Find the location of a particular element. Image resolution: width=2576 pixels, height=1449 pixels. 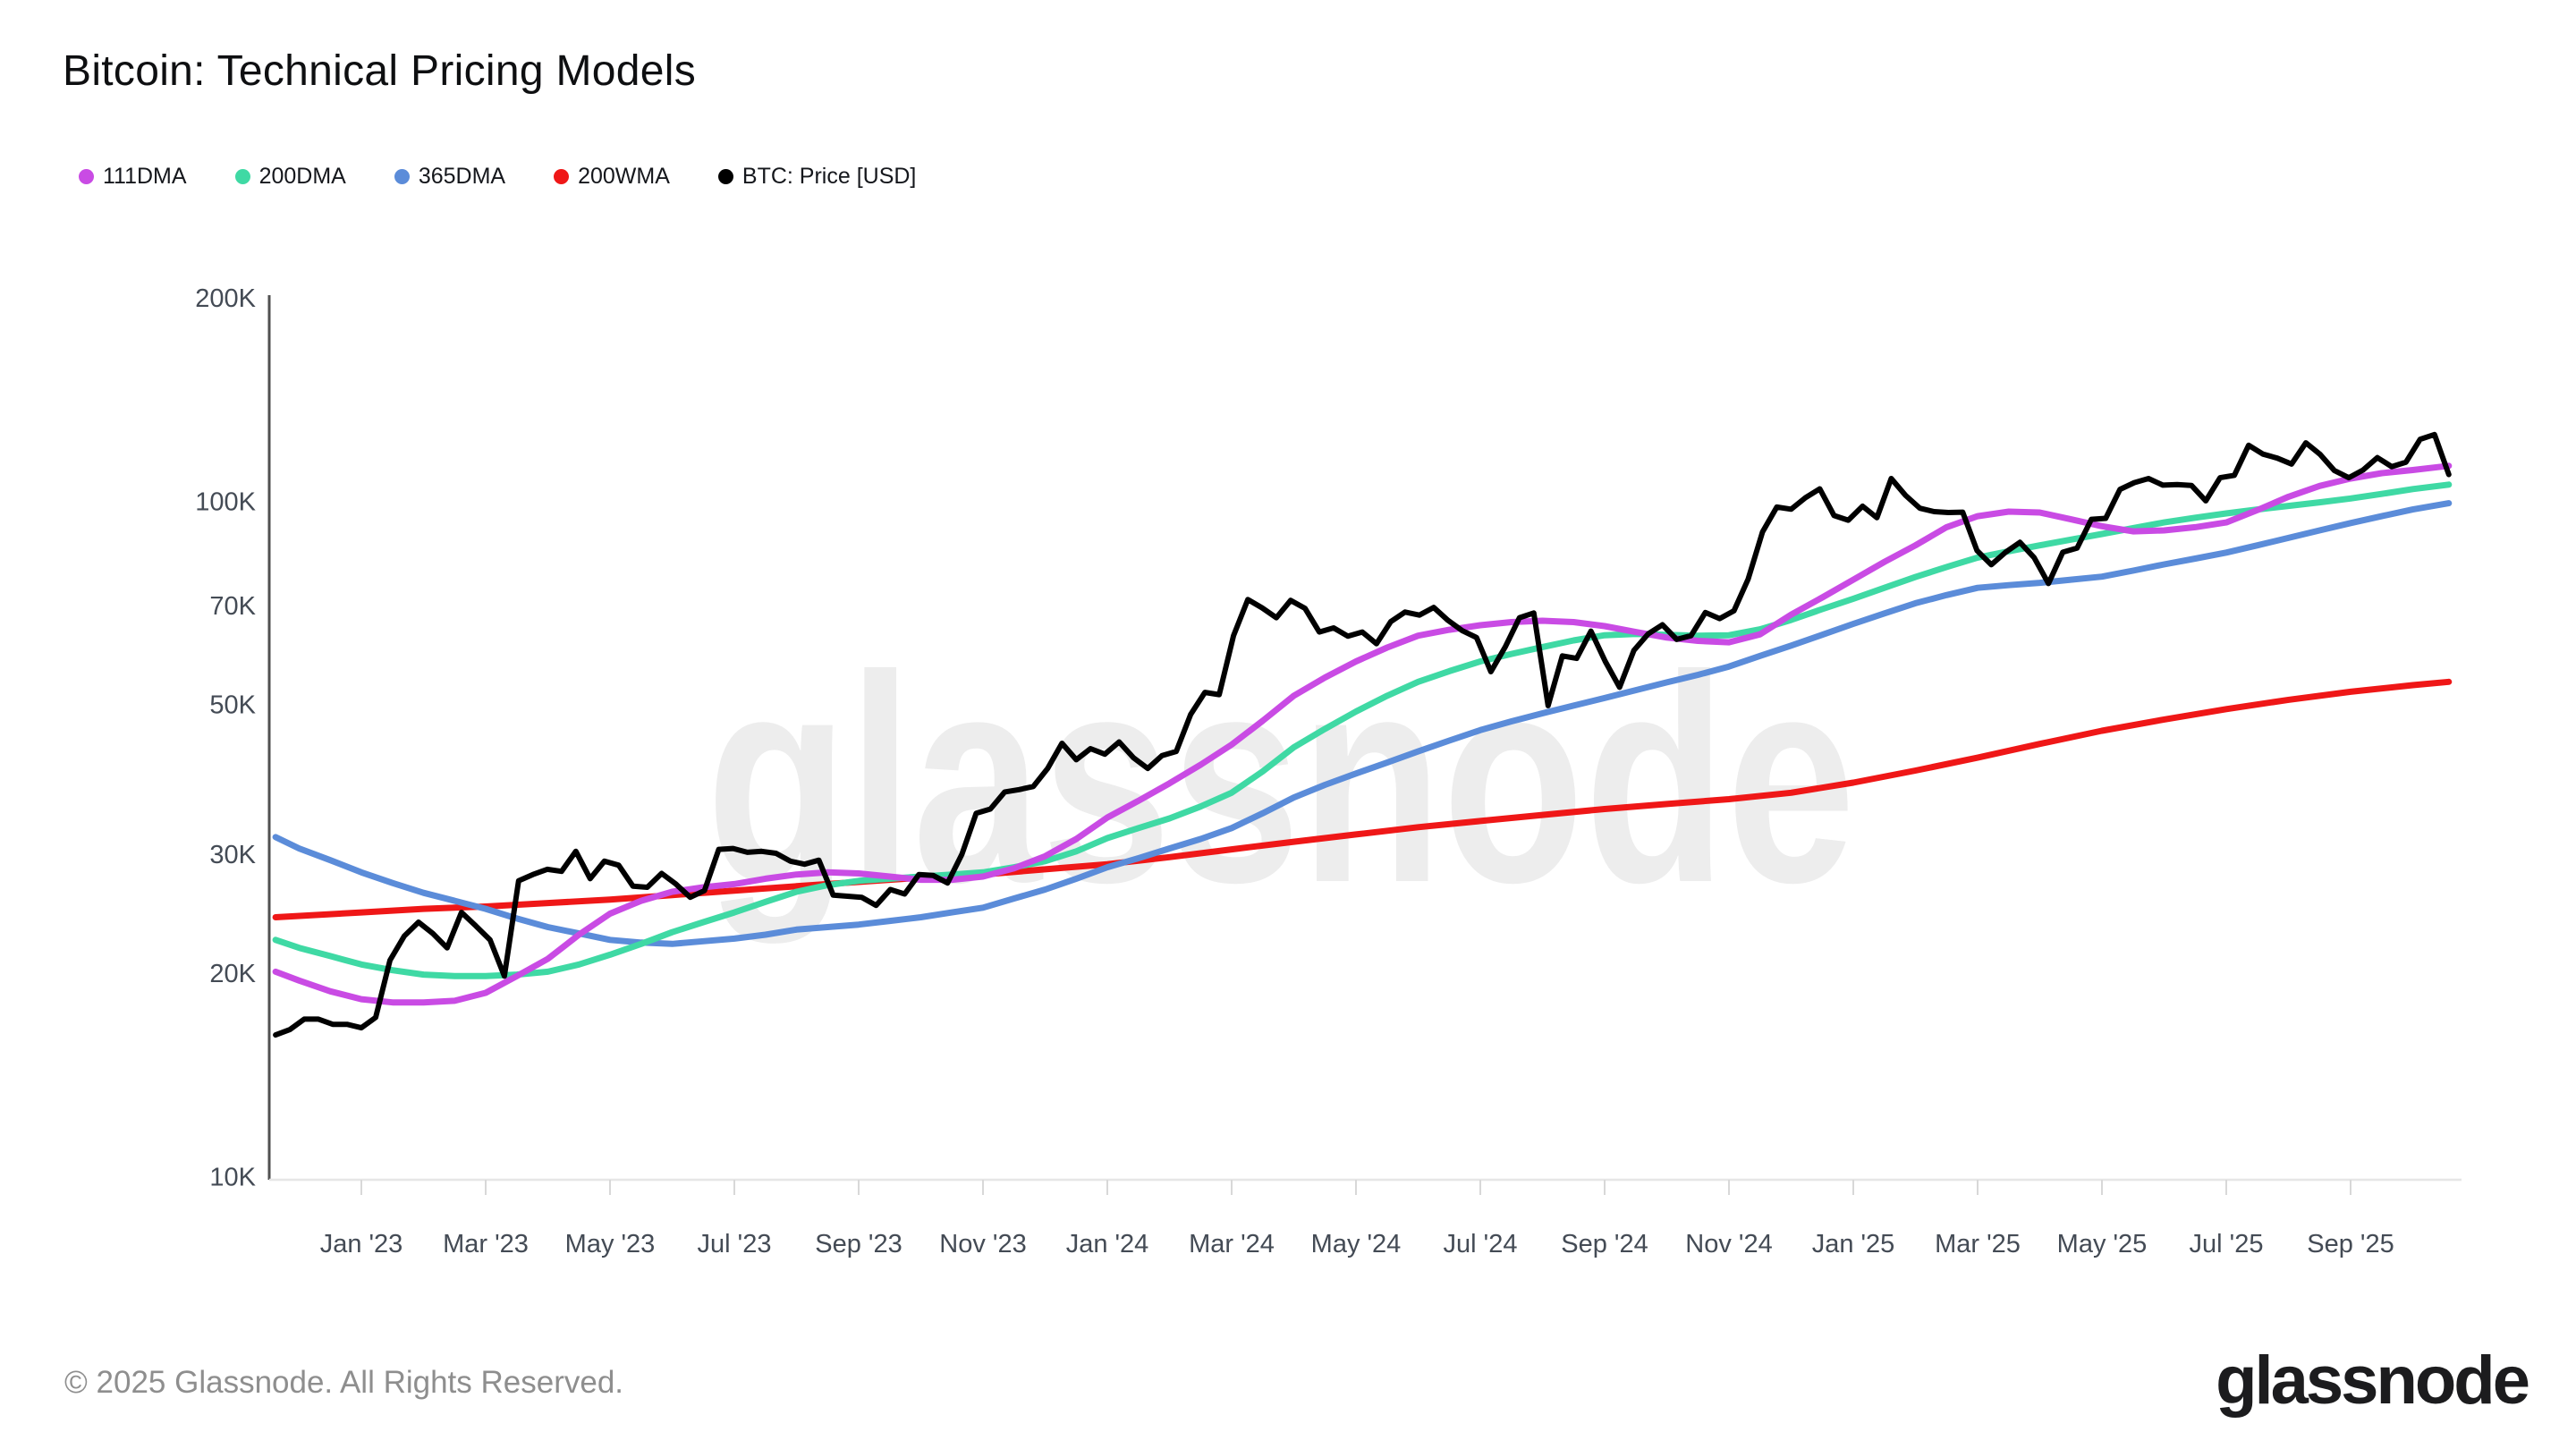

x-tick-label: May '25 is located at coordinates (2102, 1244).